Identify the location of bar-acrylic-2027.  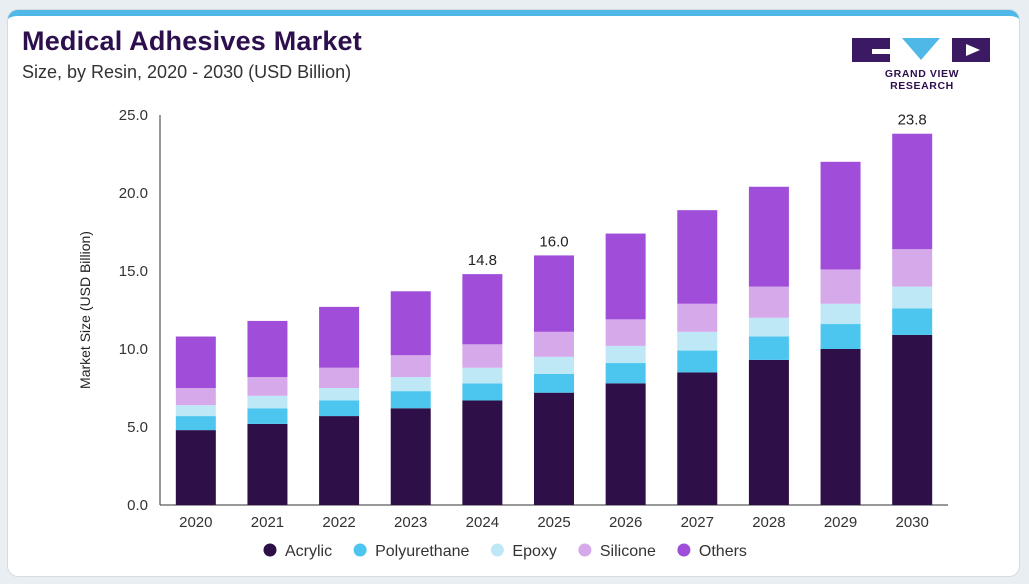
(697, 438).